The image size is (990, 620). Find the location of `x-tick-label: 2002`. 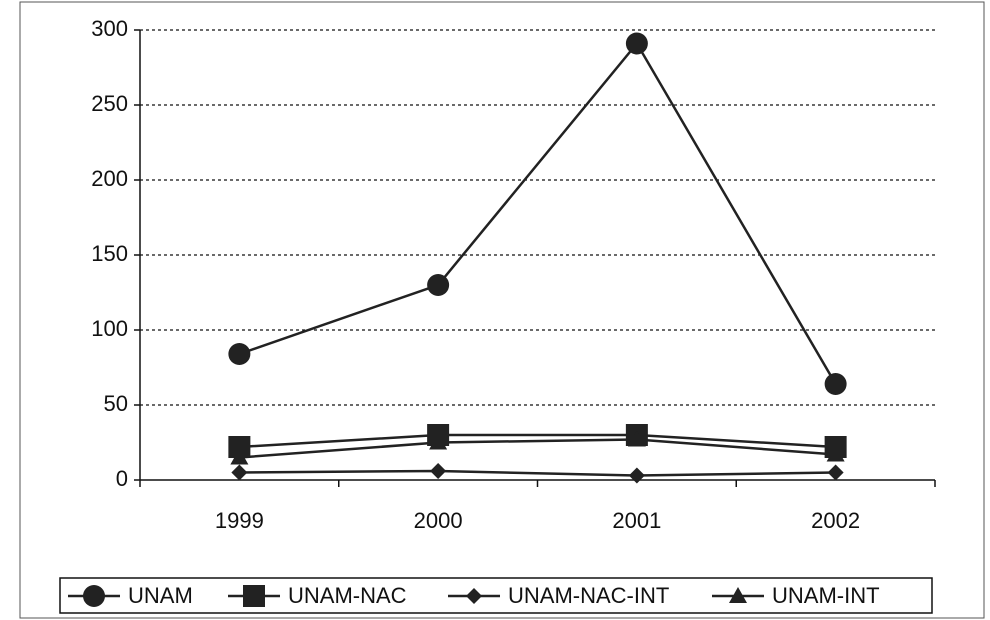

x-tick-label: 2002 is located at coordinates (835, 520).